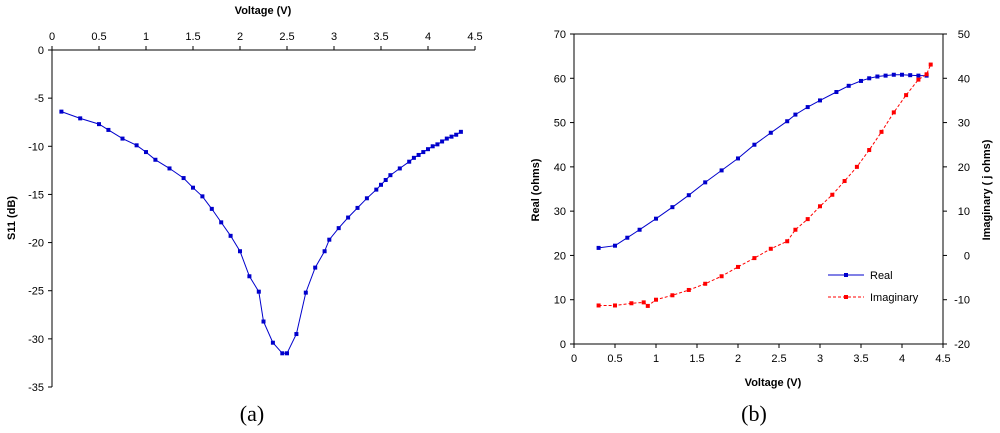  What do you see at coordinates (36, 388) in the screenshot?
I see `y-tick-label: -35` at bounding box center [36, 388].